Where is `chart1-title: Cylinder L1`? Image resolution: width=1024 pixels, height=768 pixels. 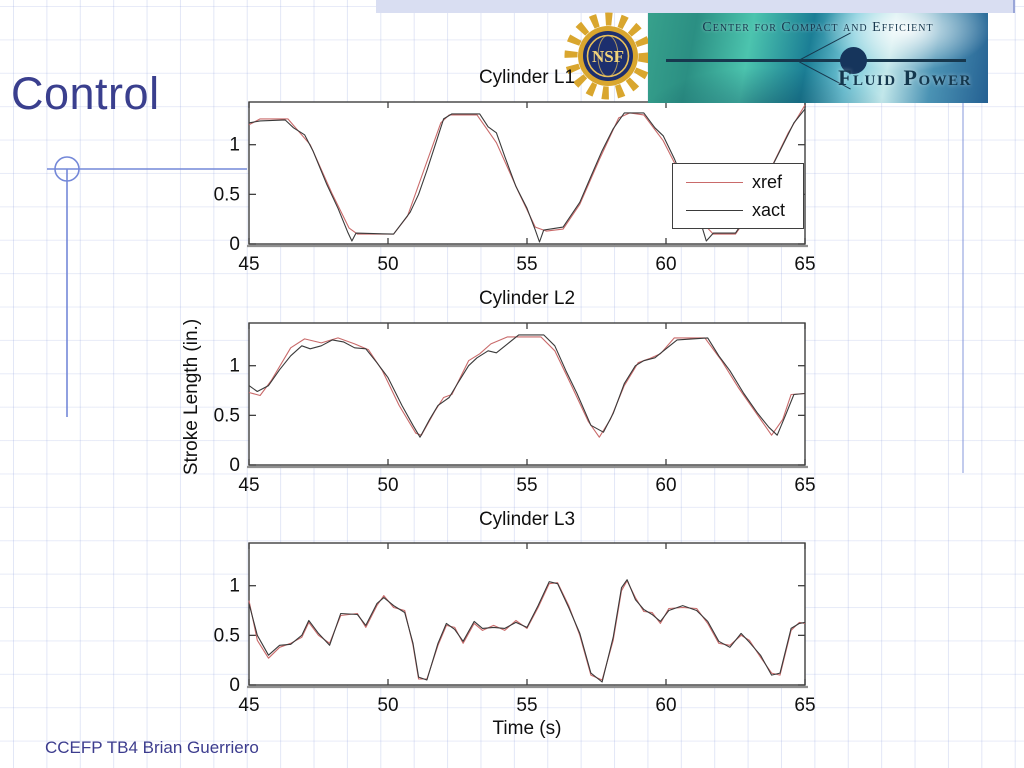
chart1-title: Cylinder L1 is located at coordinates (527, 77).